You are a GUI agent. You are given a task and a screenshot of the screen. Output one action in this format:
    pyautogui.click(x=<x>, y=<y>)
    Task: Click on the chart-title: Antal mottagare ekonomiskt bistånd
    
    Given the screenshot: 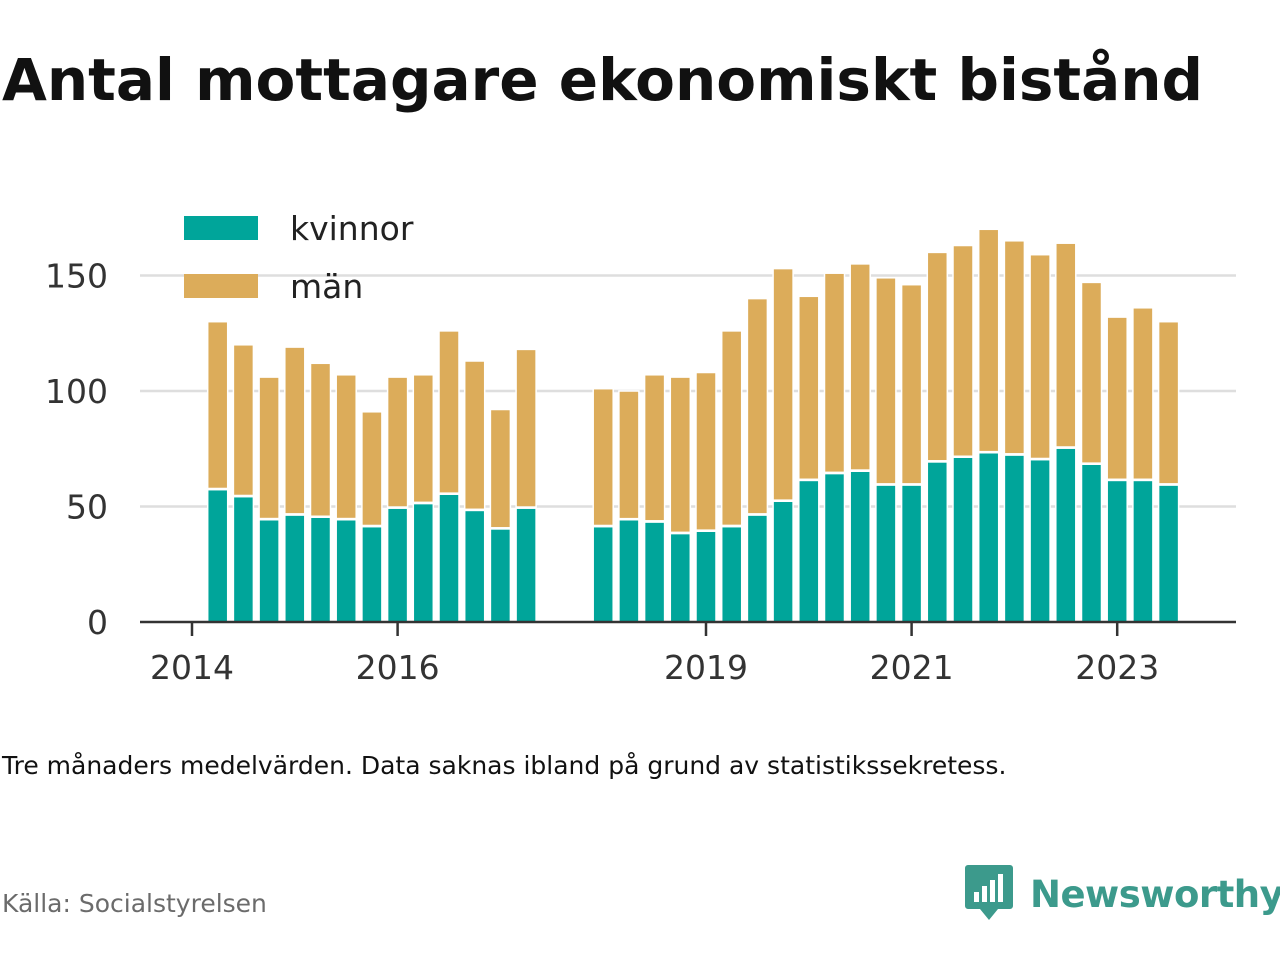 What is the action you would take?
    pyautogui.click(x=603, y=80)
    